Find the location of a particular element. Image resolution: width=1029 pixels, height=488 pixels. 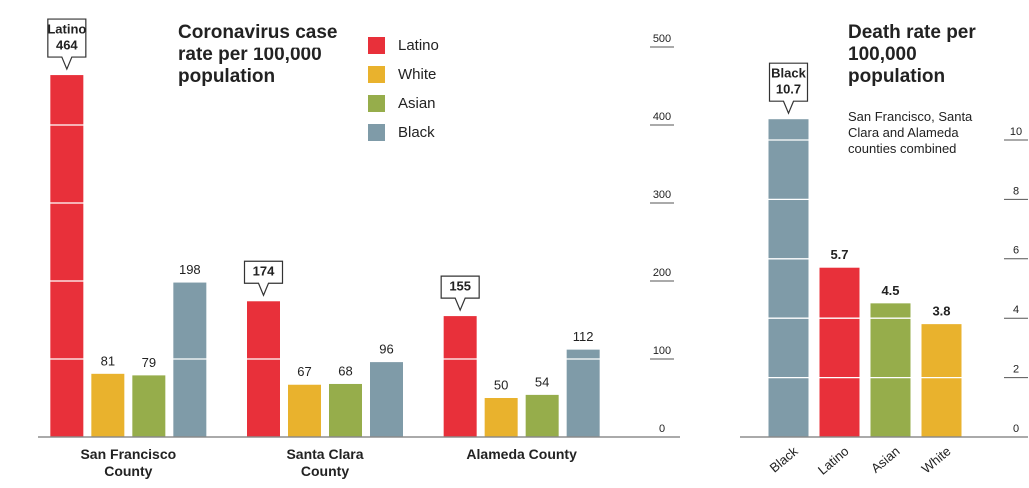

legend-label: Asian is located at coordinates (417, 103).